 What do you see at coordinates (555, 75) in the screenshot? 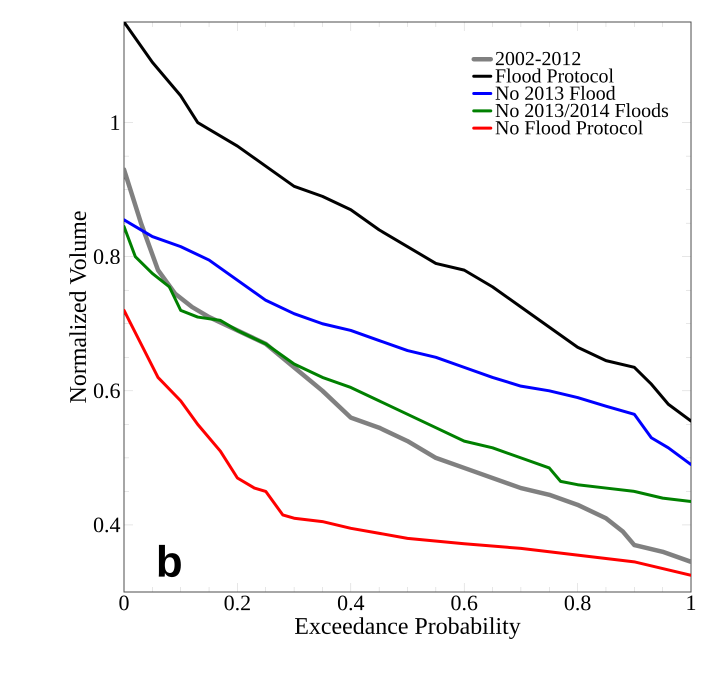
I see `legend-label: Flood Protocol` at bounding box center [555, 75].